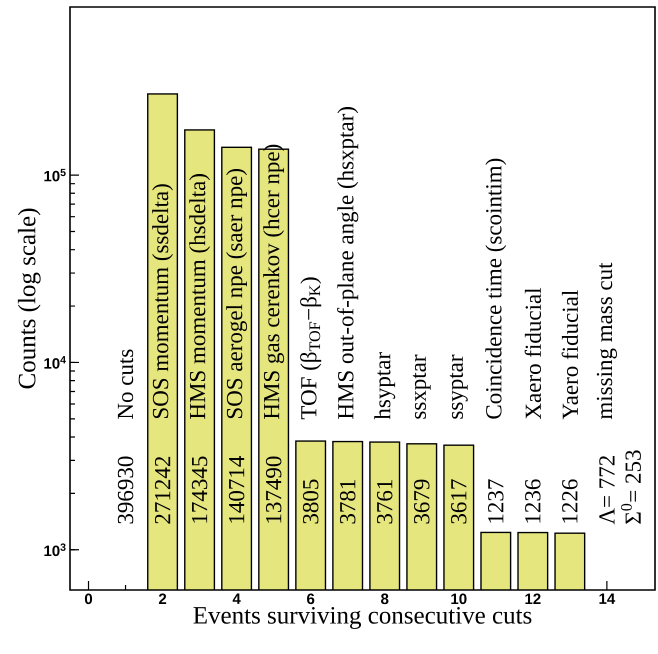  Describe the element at coordinates (237, 293) in the screenshot. I see `annotation: SOS aerogel npe (saer npe)` at that location.